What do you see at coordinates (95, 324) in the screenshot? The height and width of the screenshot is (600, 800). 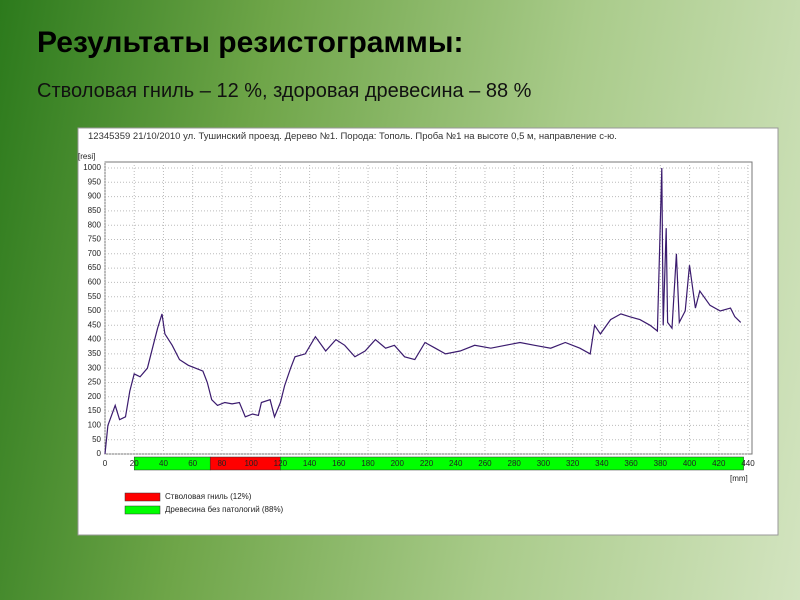 I see `y-tick-label: 450` at bounding box center [95, 324].